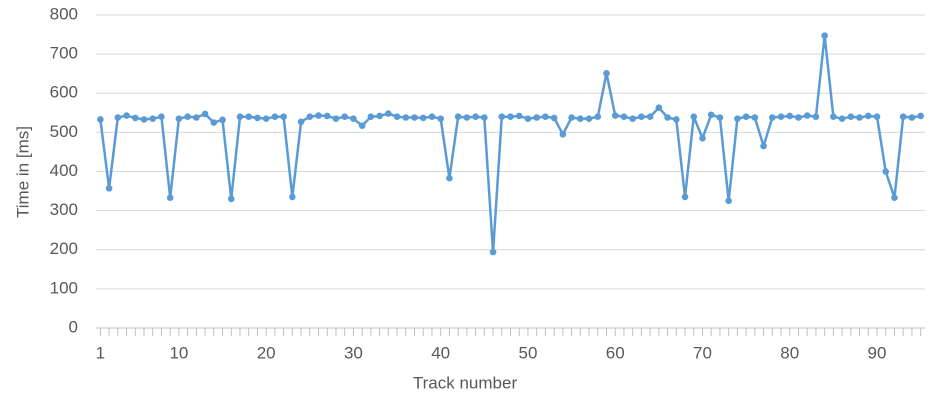  What do you see at coordinates (353, 352) in the screenshot?
I see `x-tick-label: 30` at bounding box center [353, 352].